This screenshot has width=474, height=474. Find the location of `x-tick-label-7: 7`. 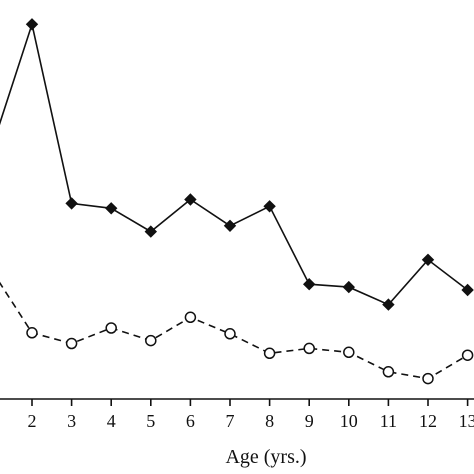

x-tick-label-7: 7 is located at coordinates (230, 421).